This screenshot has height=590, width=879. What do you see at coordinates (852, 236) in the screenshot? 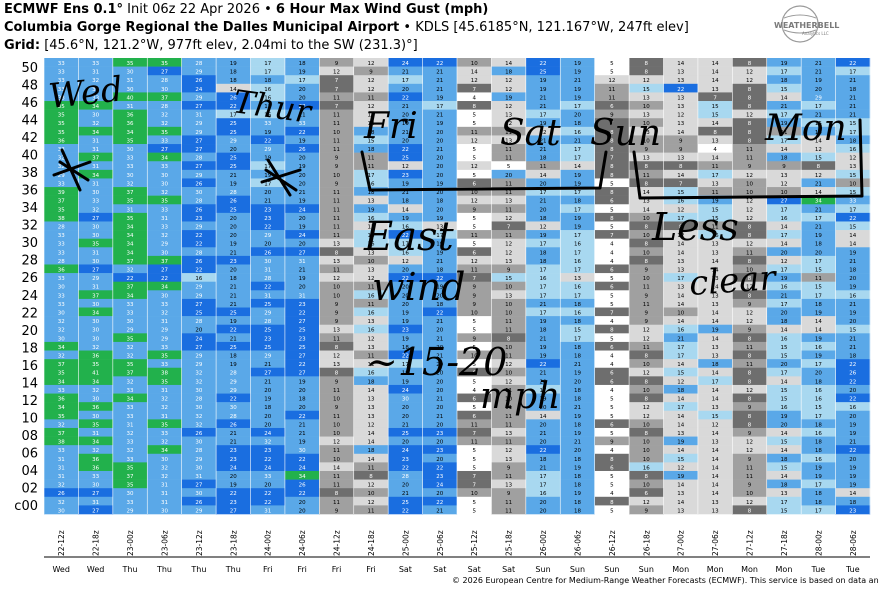
I see `cell-value: 14` at bounding box center [852, 236].